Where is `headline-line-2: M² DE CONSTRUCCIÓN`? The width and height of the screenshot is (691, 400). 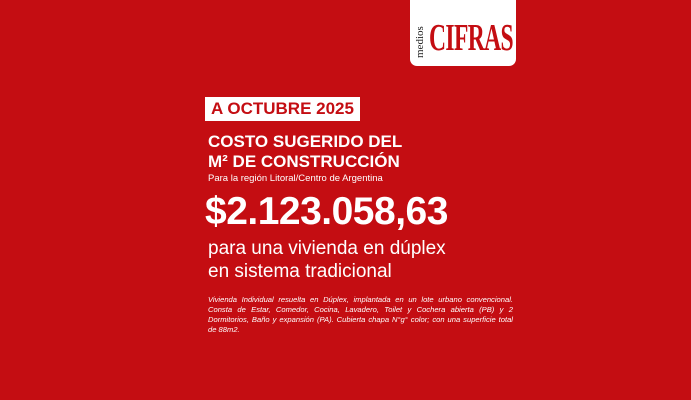 headline-line-2: M² DE CONSTRUCCIÓN is located at coordinates (304, 161).